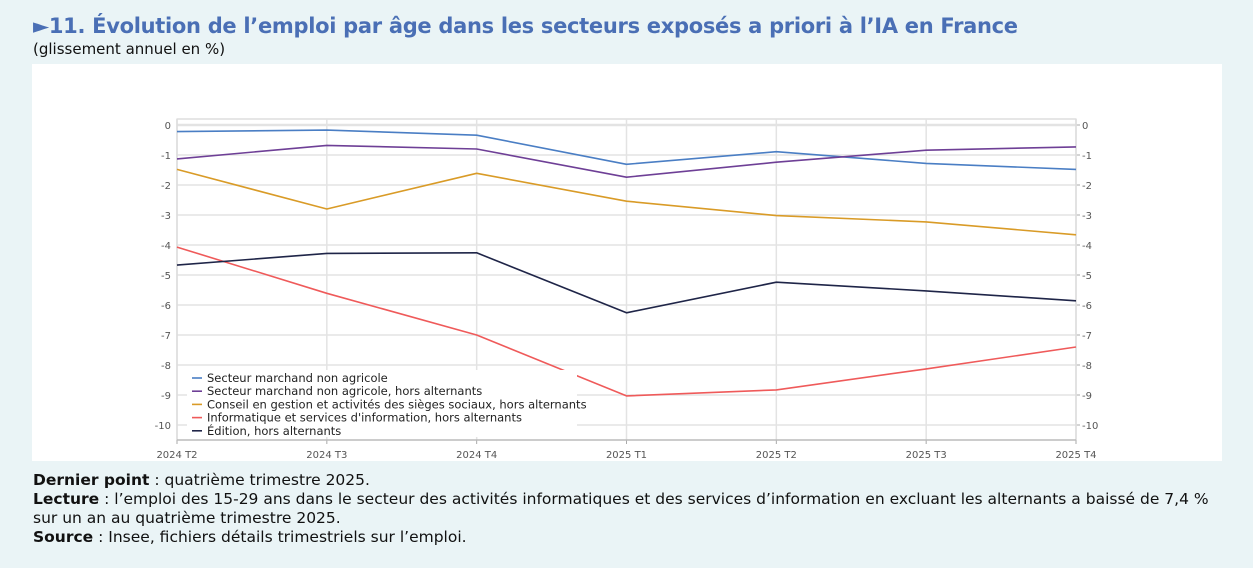 The height and width of the screenshot is (568, 1253). What do you see at coordinates (166, 276) in the screenshot?
I see `y-tick-label-left: -5` at bounding box center [166, 276].